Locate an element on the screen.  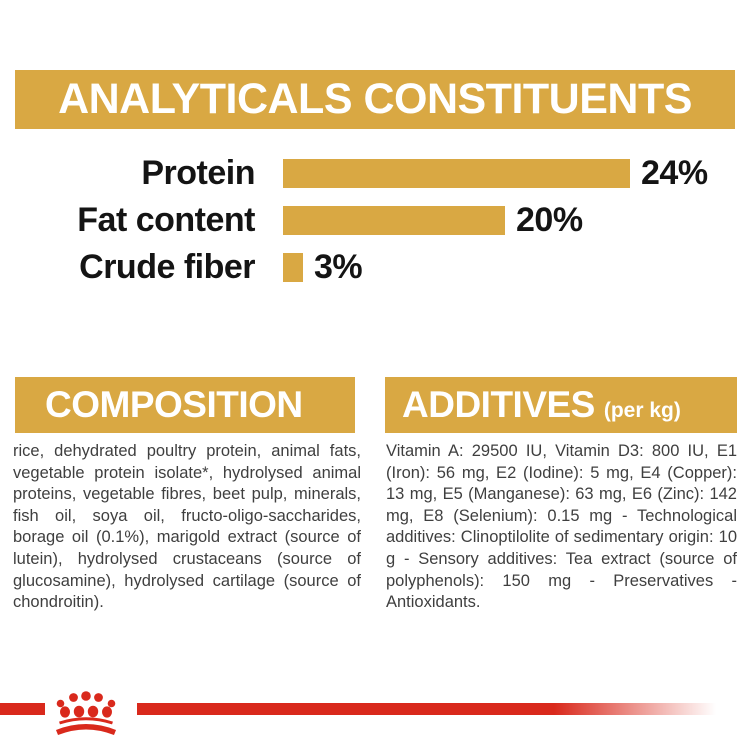
red-stripe-right is located at coordinates (426, 709).